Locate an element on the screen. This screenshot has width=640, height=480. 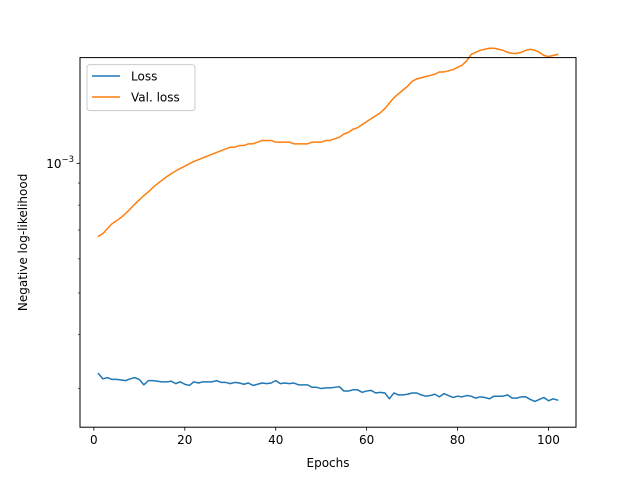
x-axis-ticks: 0 20 40 60 80 100 is located at coordinates (325, 437).